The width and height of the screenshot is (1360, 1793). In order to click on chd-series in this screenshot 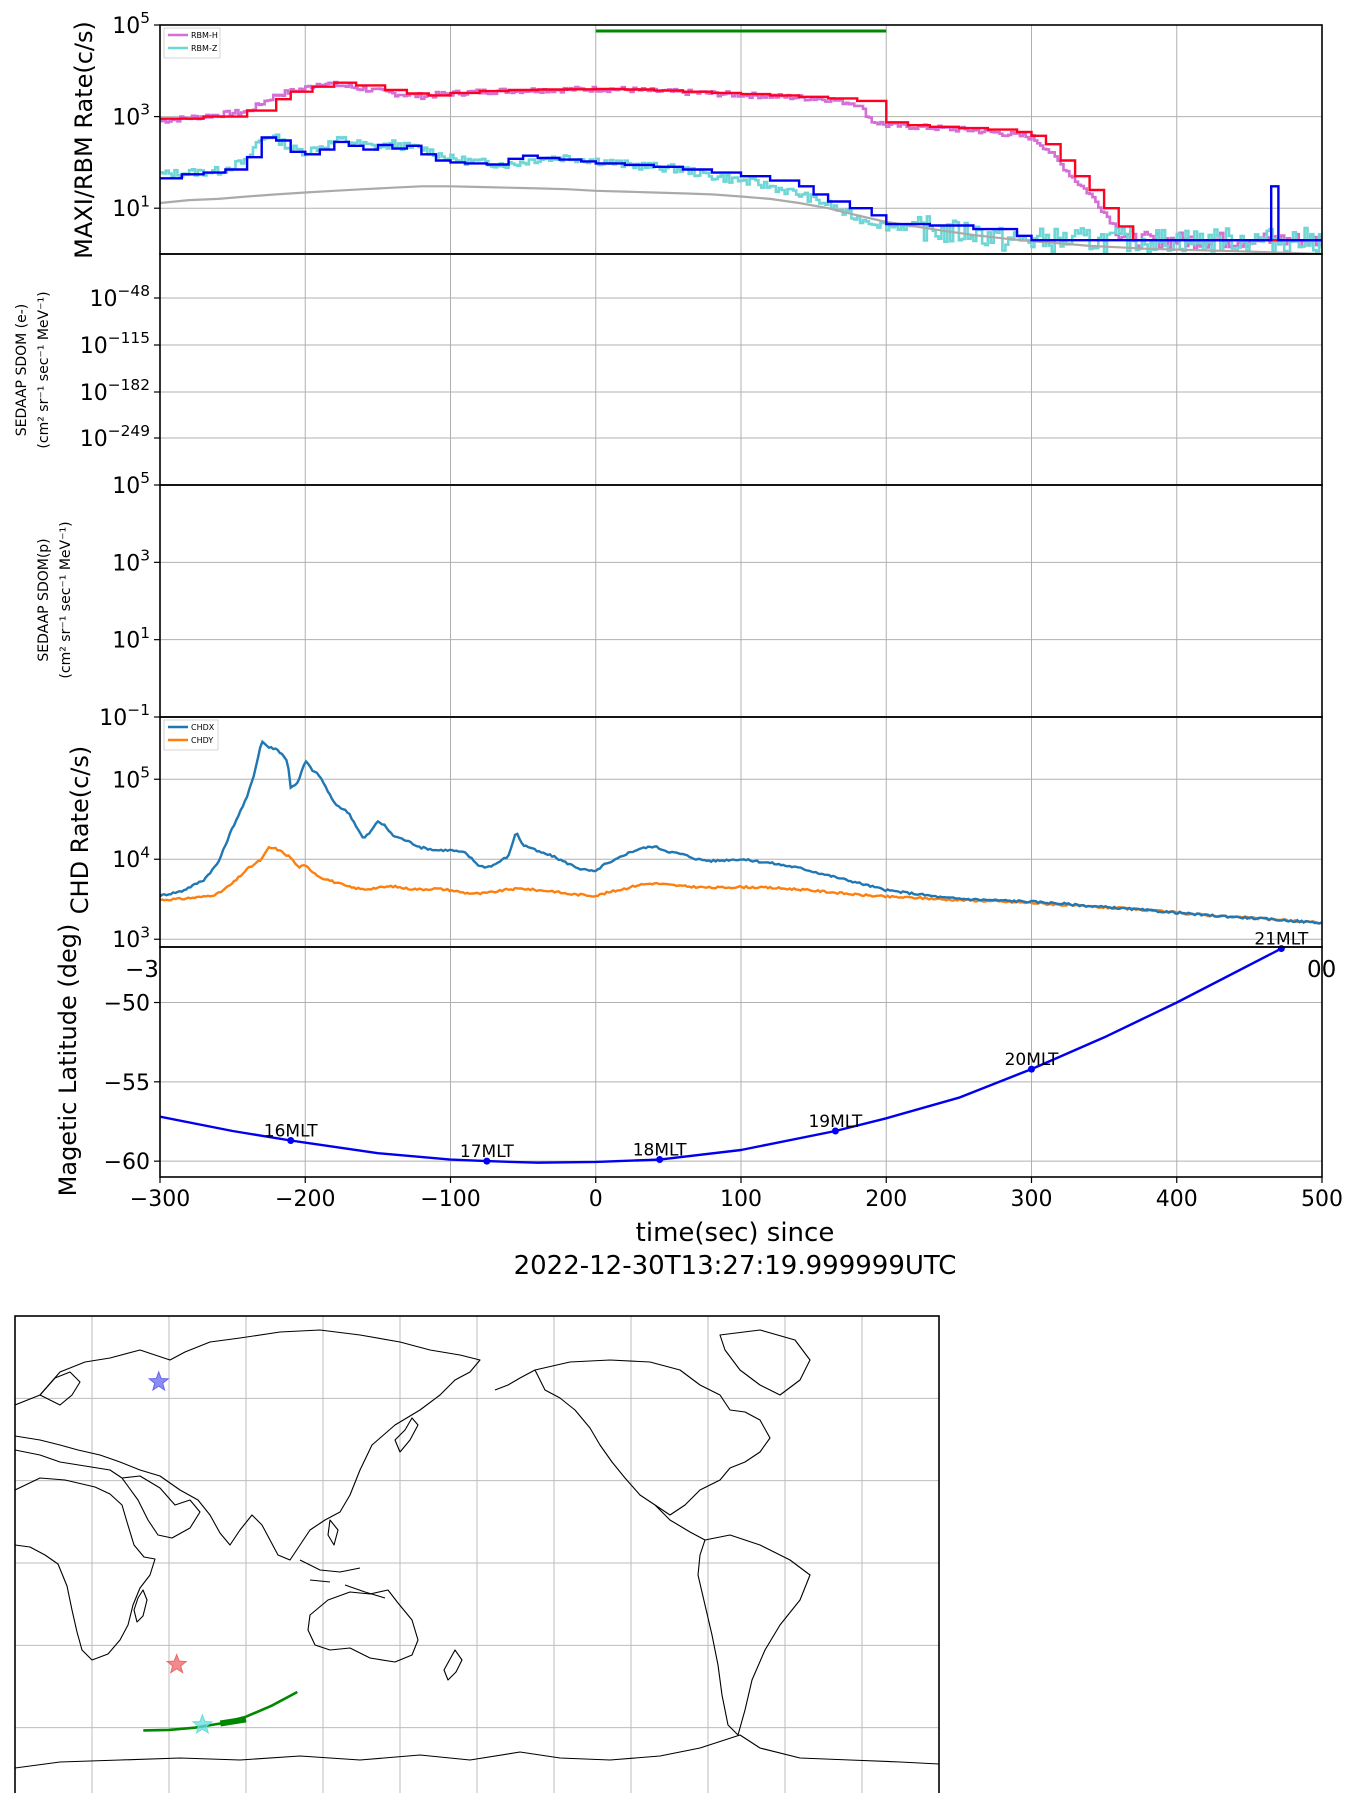, I will do `click(741, 832)`.